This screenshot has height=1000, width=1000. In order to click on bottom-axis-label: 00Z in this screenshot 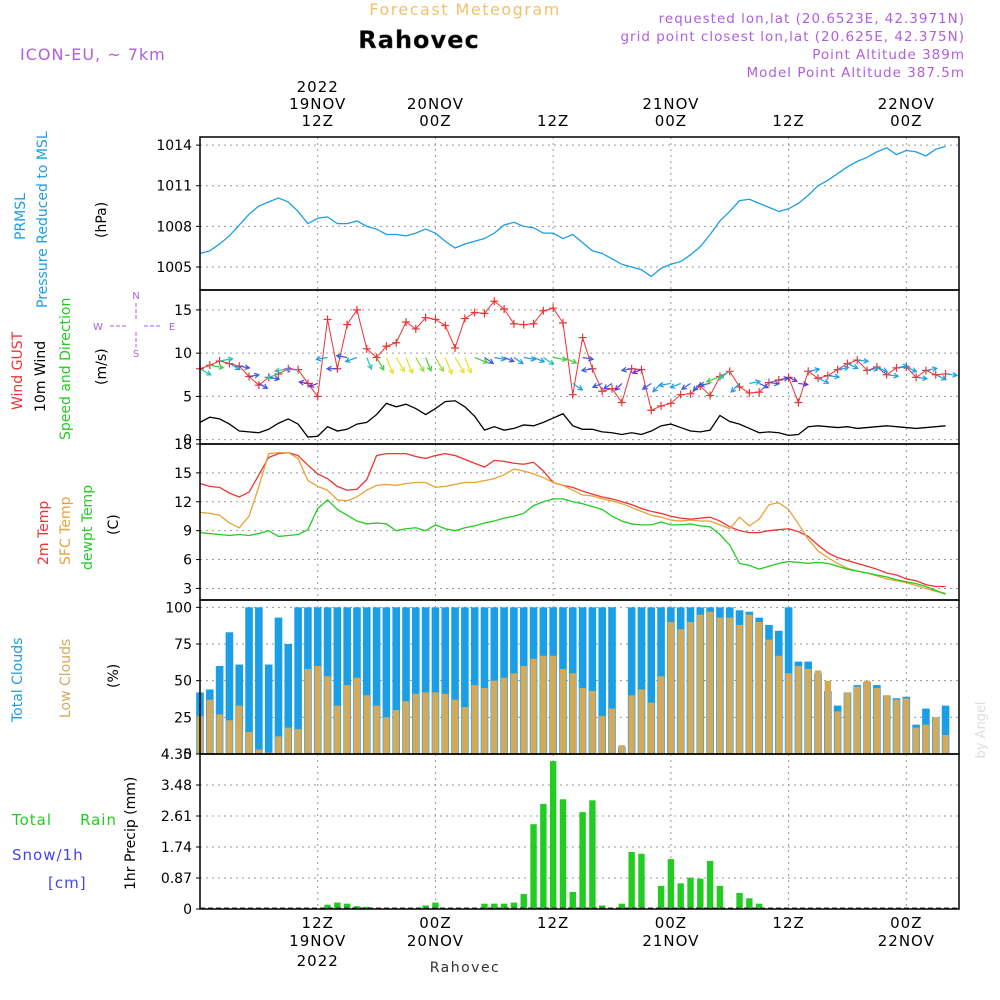, I will do `click(906, 923)`.